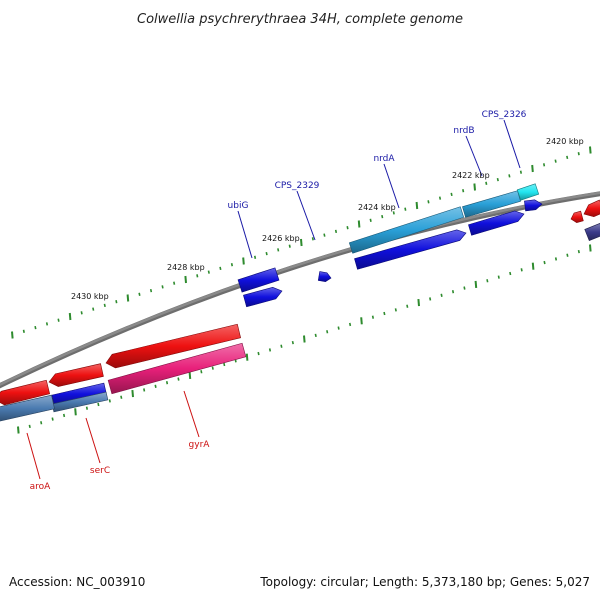 This screenshot has width=600, height=600. I want to click on leader-nrdb, so click(474, 156).